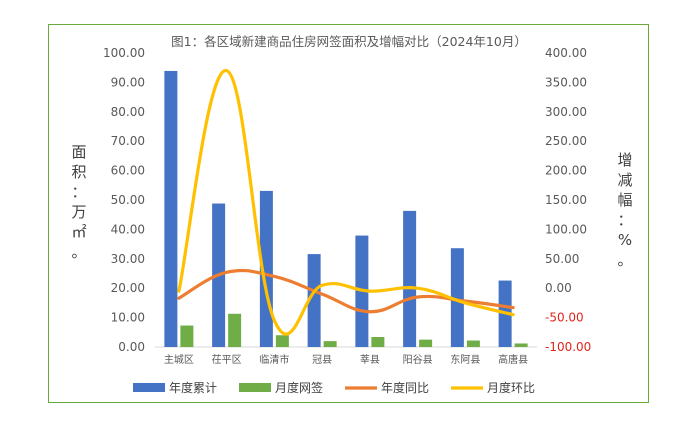 The height and width of the screenshot is (428, 696). I want to click on y-left-tick-label: 80.00, so click(128, 112).